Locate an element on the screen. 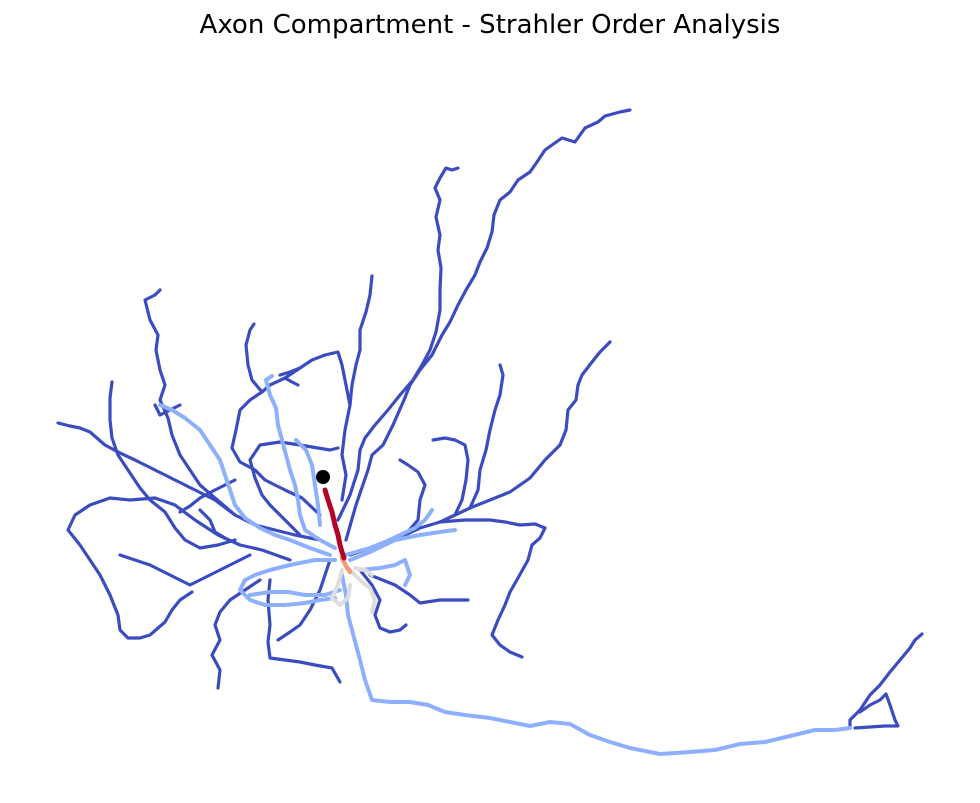 This screenshot has height=803, width=980. branch-left-middle is located at coordinates (172, 465).